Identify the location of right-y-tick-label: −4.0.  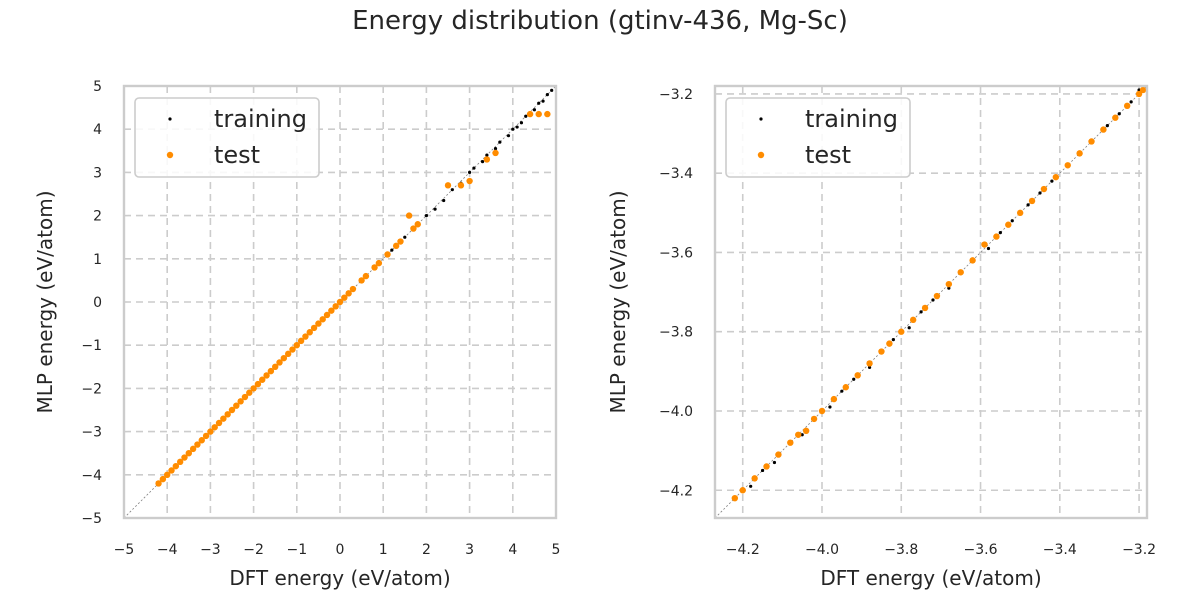
(676, 412).